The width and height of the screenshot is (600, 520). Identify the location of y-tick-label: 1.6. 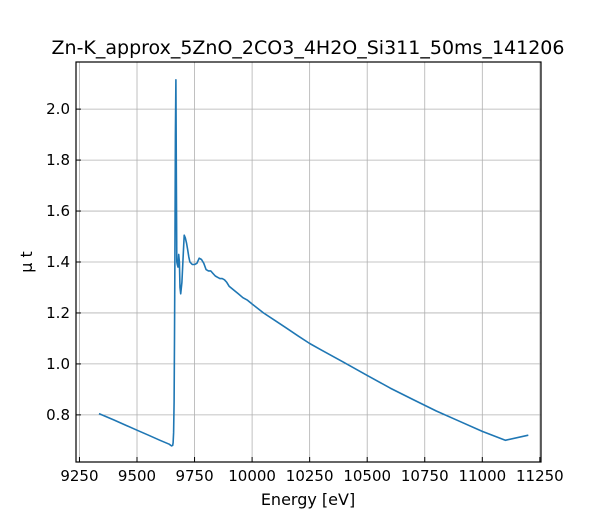
(58, 211).